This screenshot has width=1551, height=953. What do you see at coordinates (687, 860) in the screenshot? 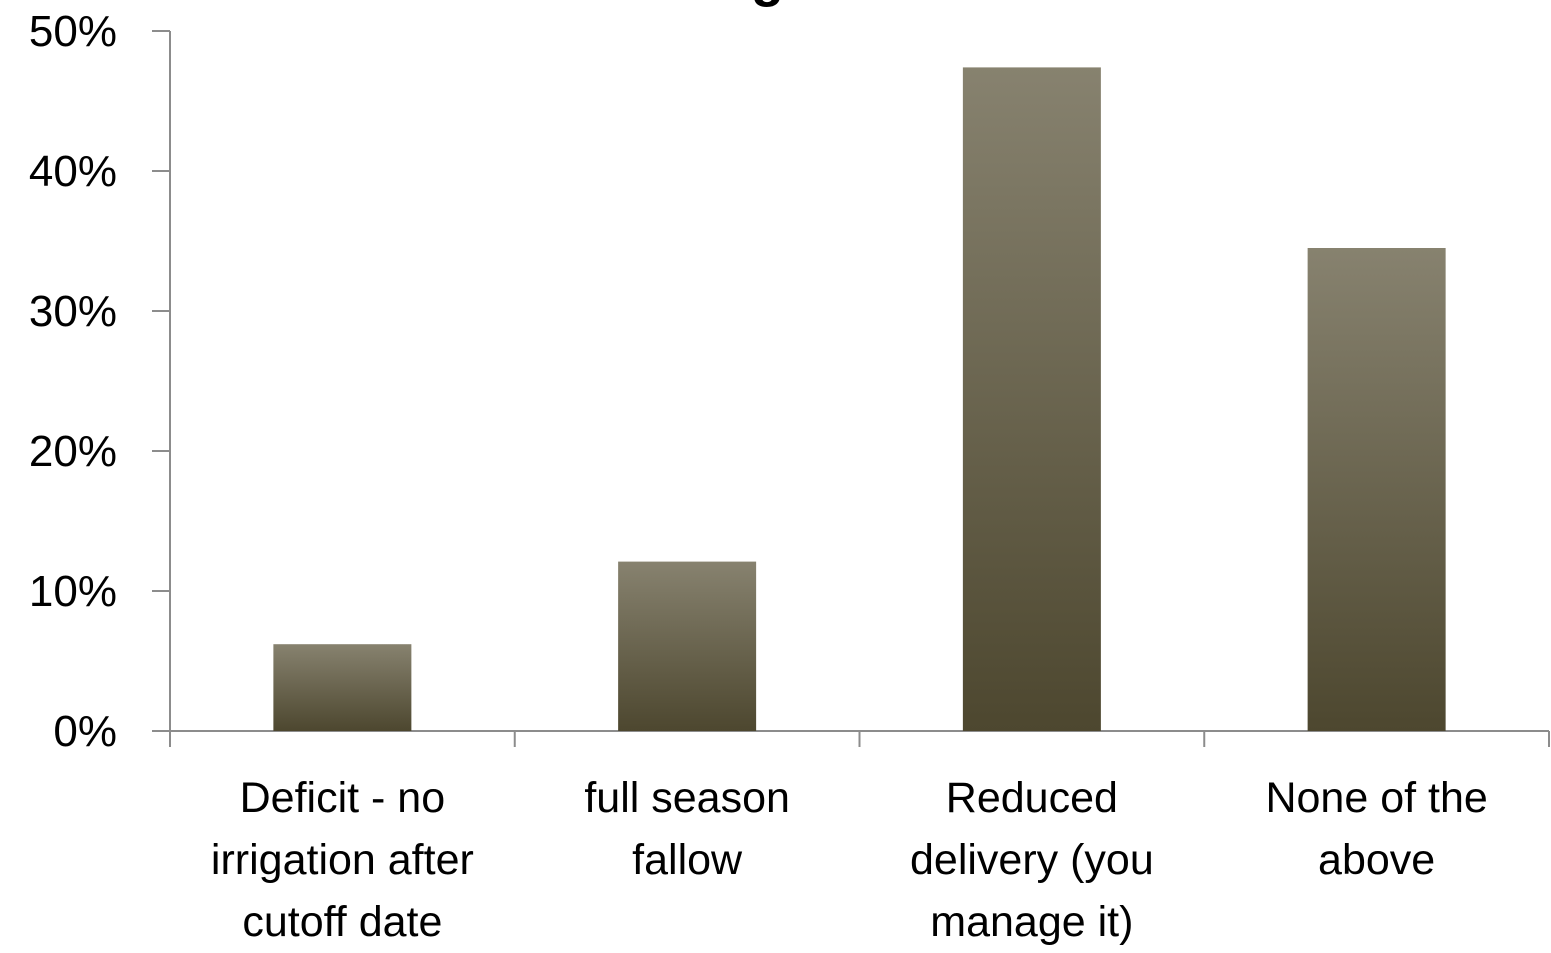
I see `x-tick-label-line: fallow` at bounding box center [687, 860].